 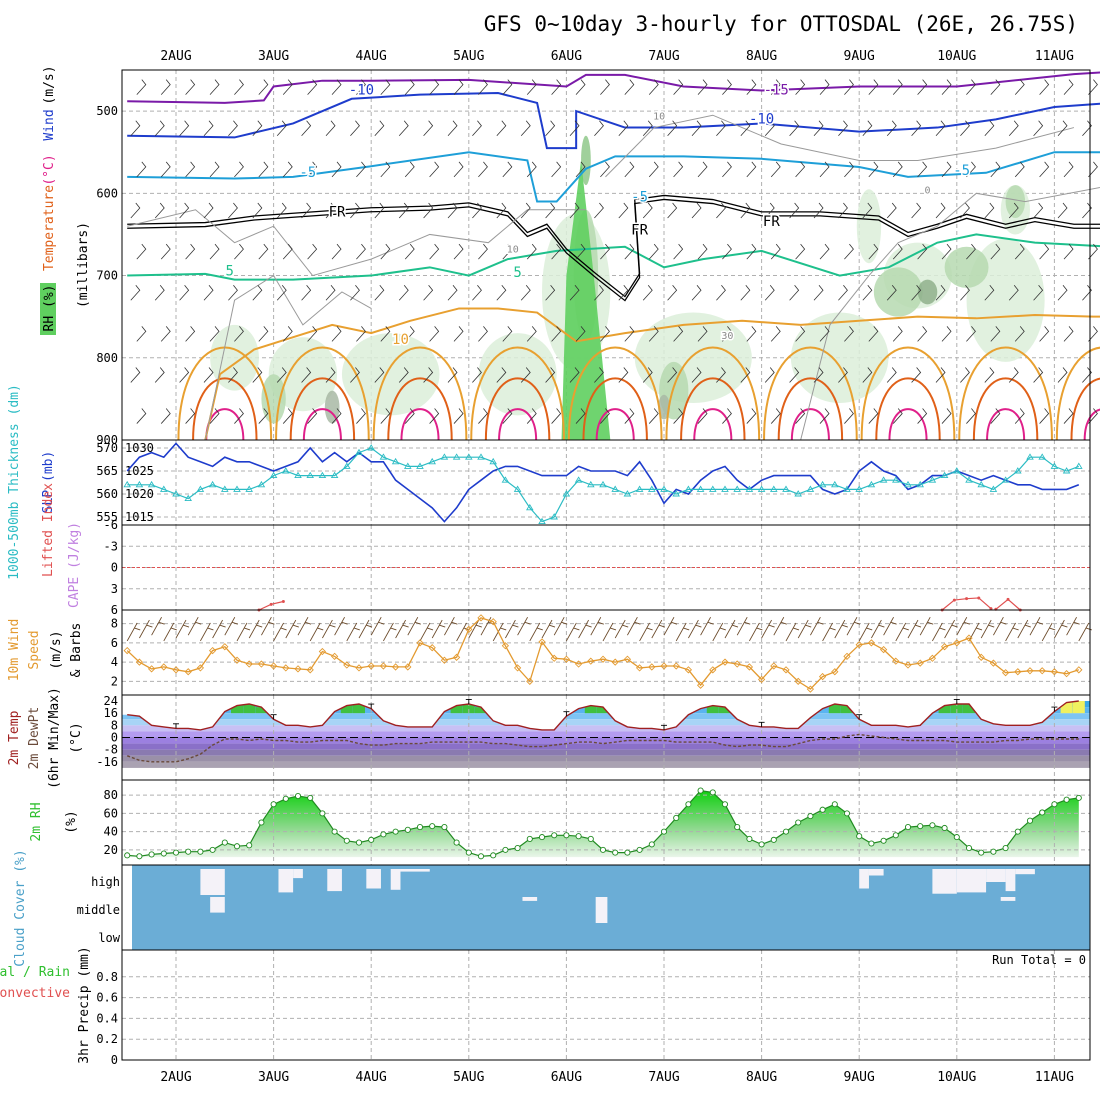 What do you see at coordinates (107, 448) in the screenshot?
I see `thickness-tick-label: 570` at bounding box center [107, 448].